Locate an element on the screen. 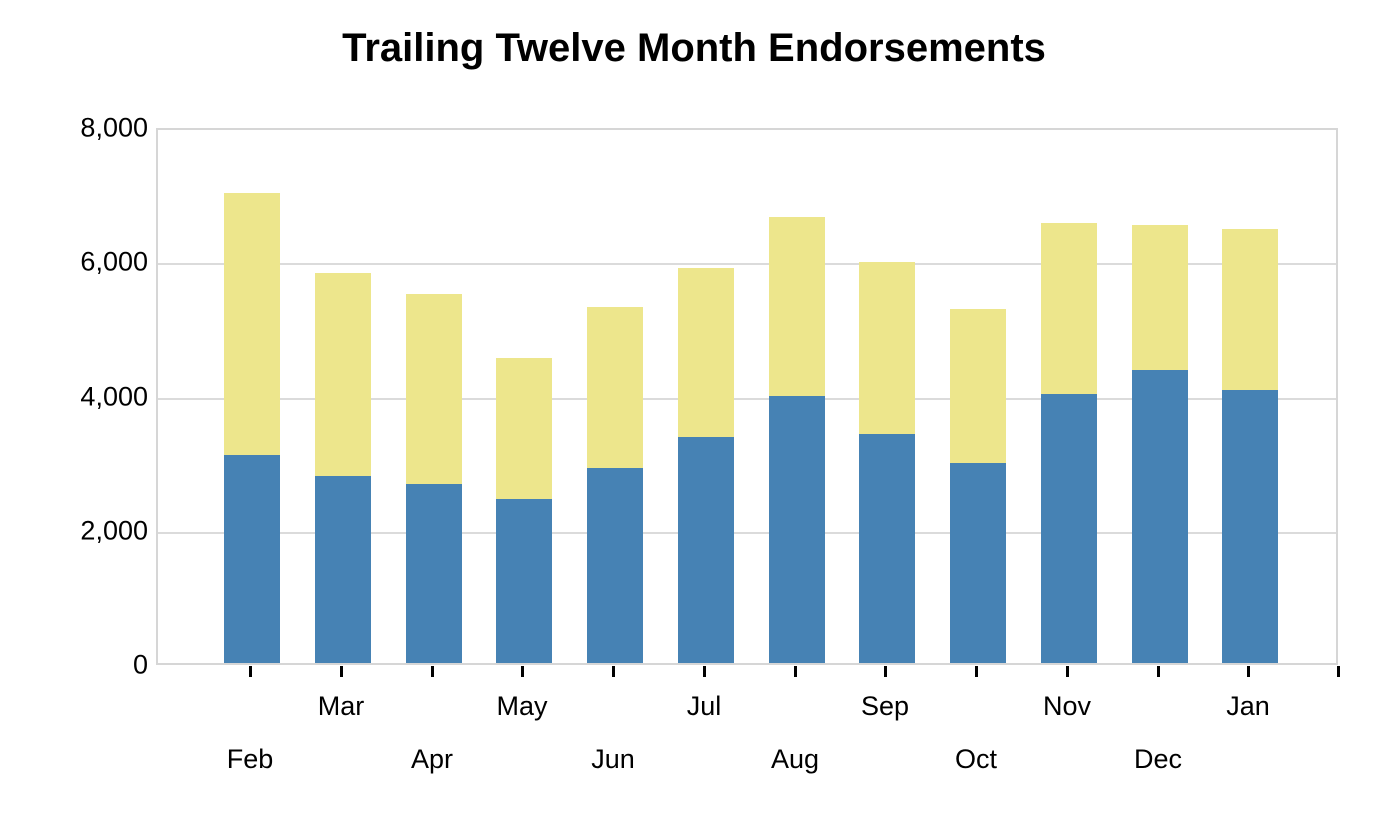 Image resolution: width=1388 pixels, height=825 pixels. x-axis-tick-sep is located at coordinates (885, 671).